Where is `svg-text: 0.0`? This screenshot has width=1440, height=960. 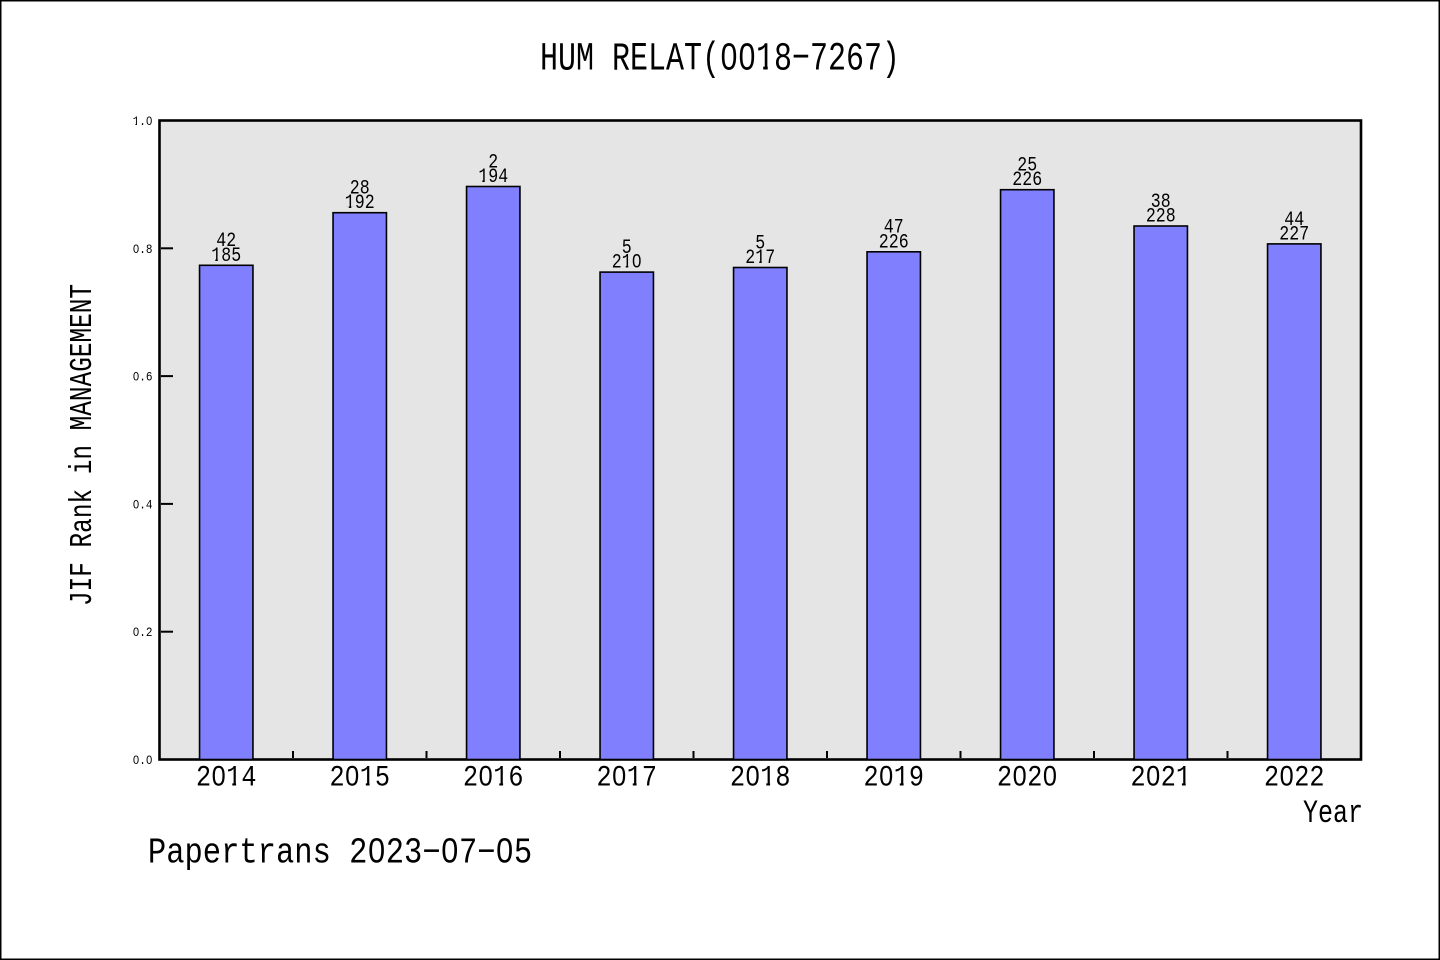
svg-text: 0.0 is located at coordinates (143, 760).